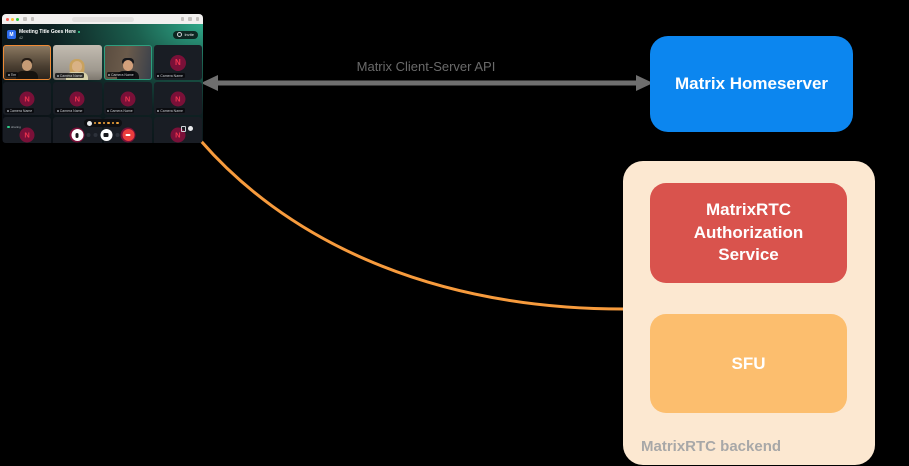 Image resolution: width=909 pixels, height=466 pixels. I want to click on video-tile-local: N, so click(177, 130).